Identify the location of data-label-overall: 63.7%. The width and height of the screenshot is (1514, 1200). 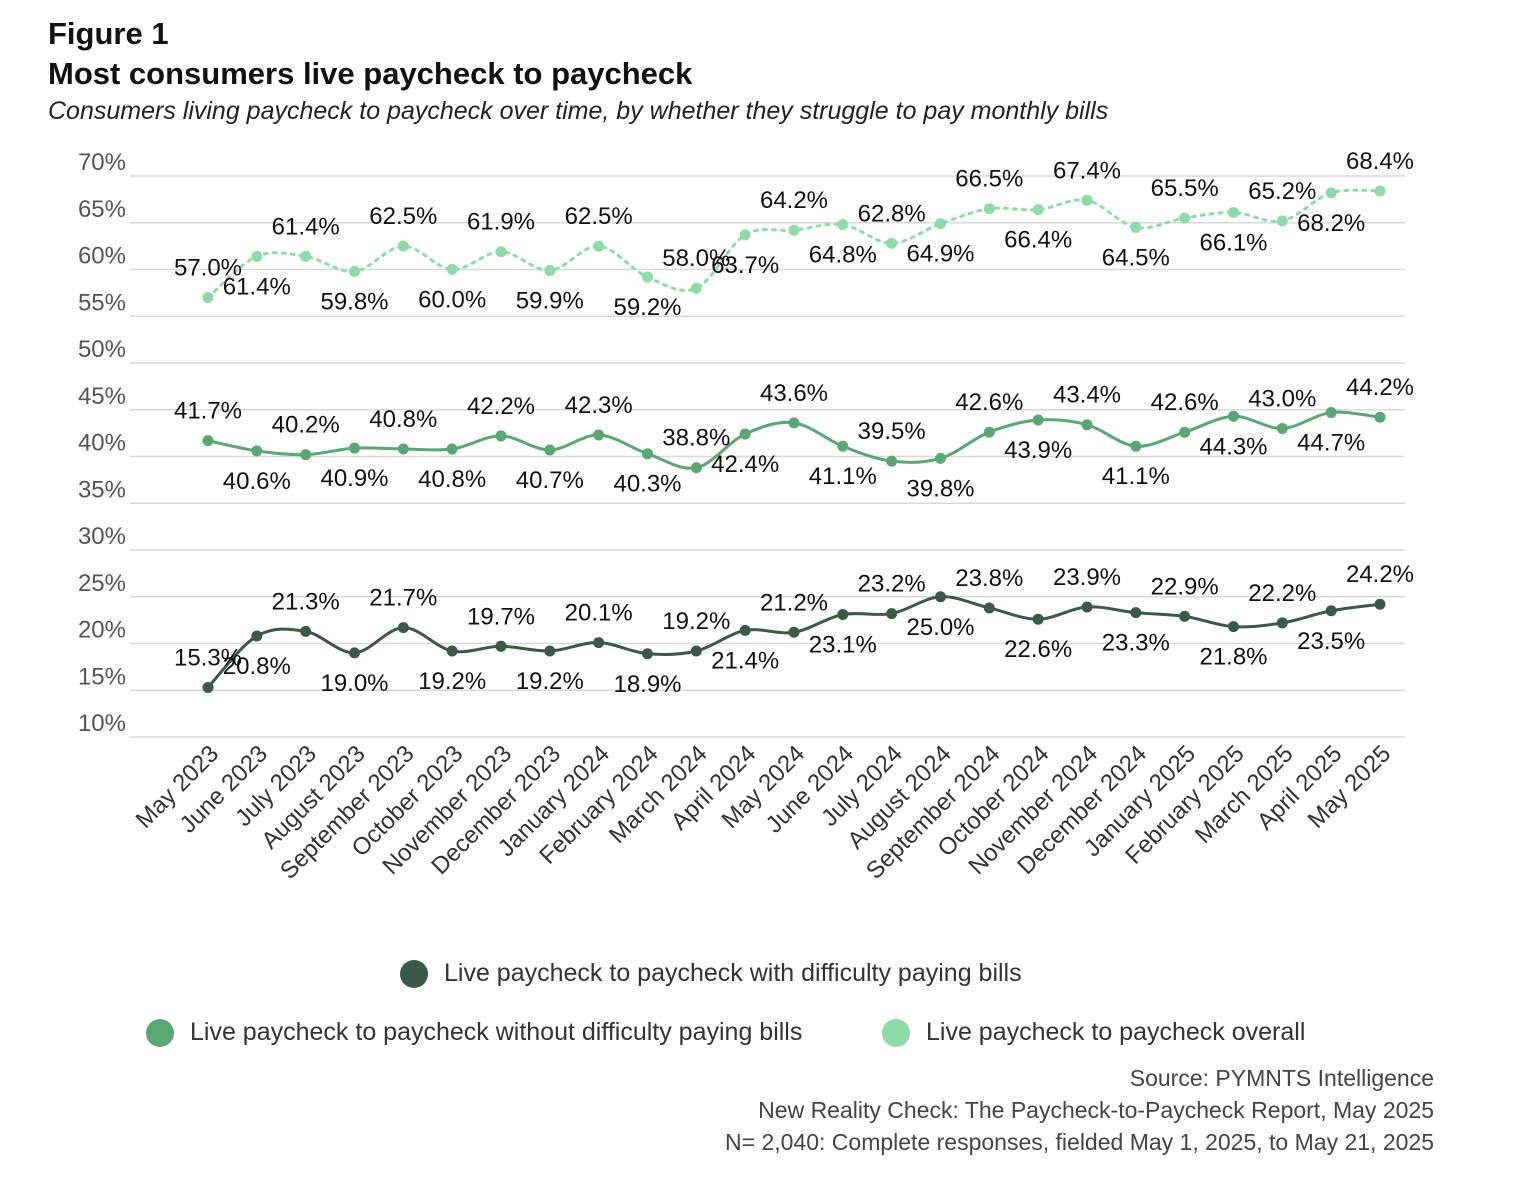
(745, 265).